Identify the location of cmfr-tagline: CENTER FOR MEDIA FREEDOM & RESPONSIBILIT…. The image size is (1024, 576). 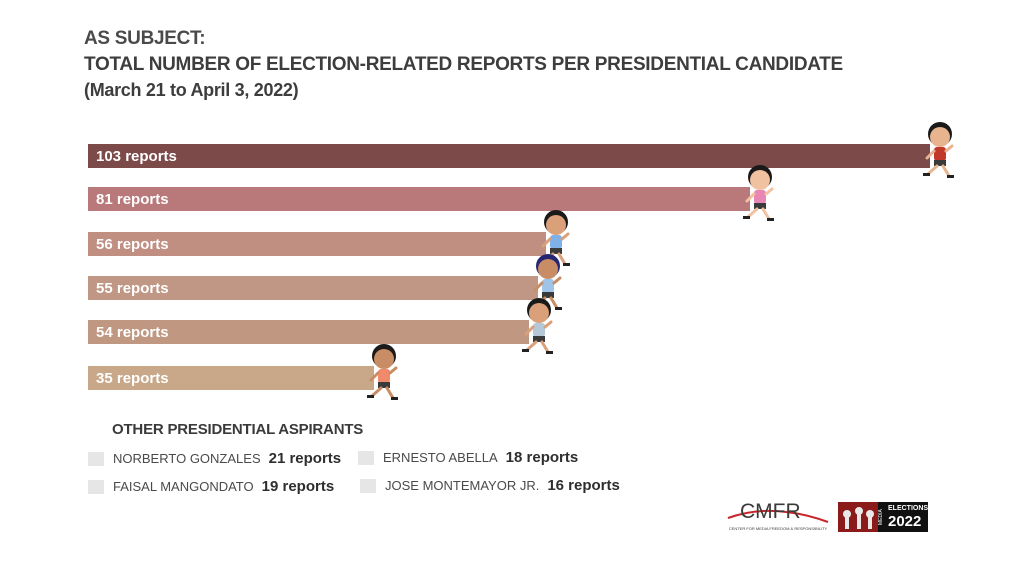
(778, 528).